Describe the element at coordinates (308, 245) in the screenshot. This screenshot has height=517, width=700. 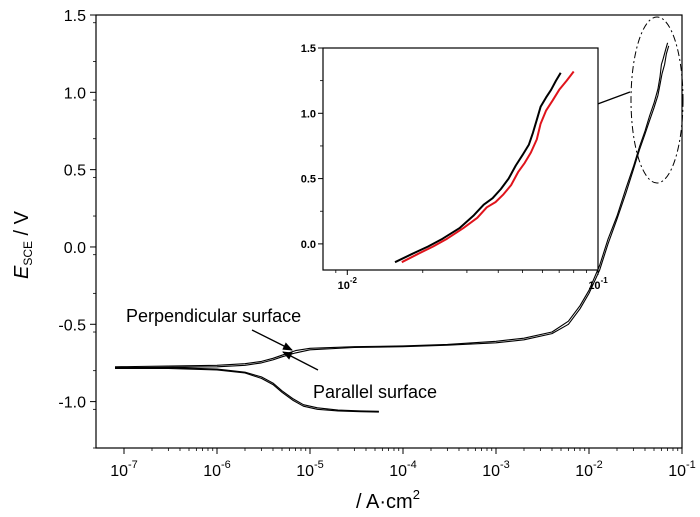
I see `inset-y-tick-label: 0.0` at that location.